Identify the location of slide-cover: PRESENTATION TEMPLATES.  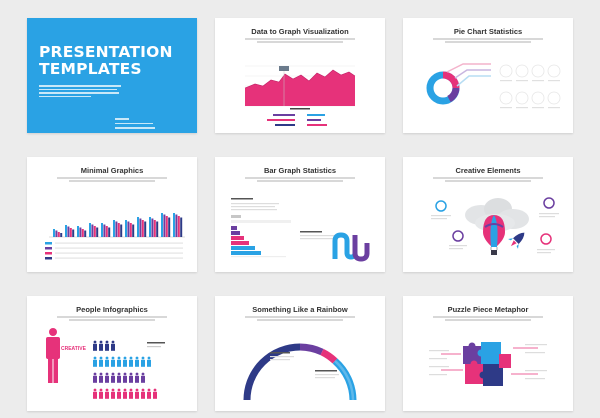
(112, 75).